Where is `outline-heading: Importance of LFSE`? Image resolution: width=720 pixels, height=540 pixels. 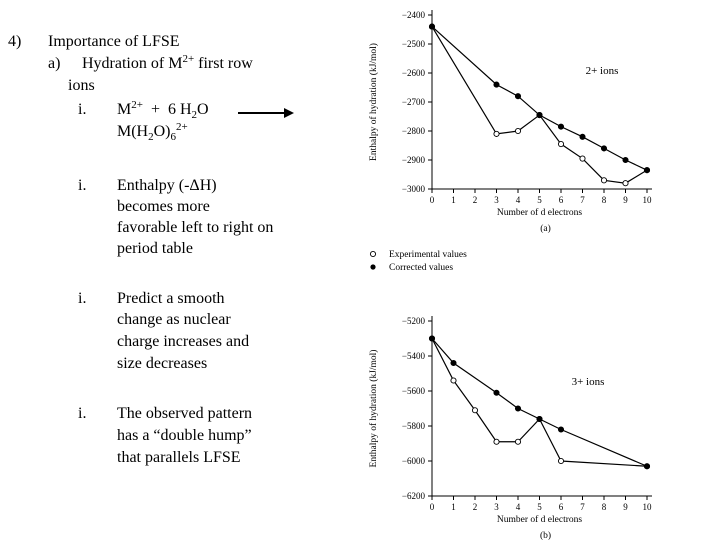
outline-heading: Importance of LFSE is located at coordinates (114, 41).